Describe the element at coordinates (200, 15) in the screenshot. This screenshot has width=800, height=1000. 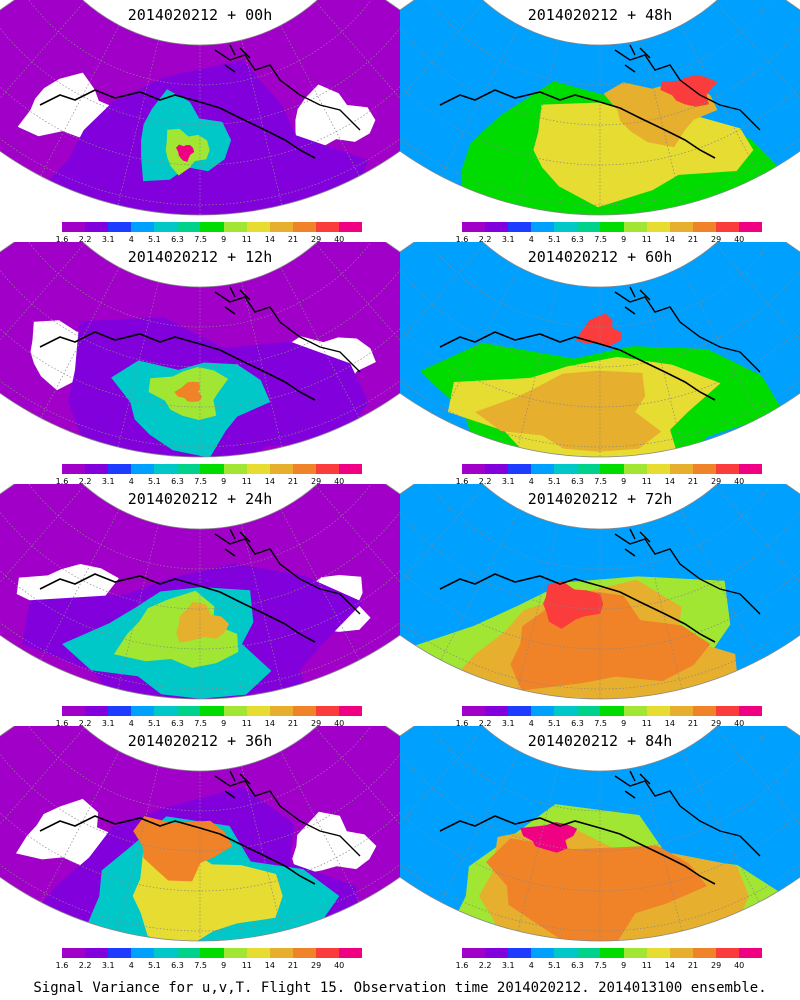
I see `panel-title: 2014020212 + 00h` at that location.